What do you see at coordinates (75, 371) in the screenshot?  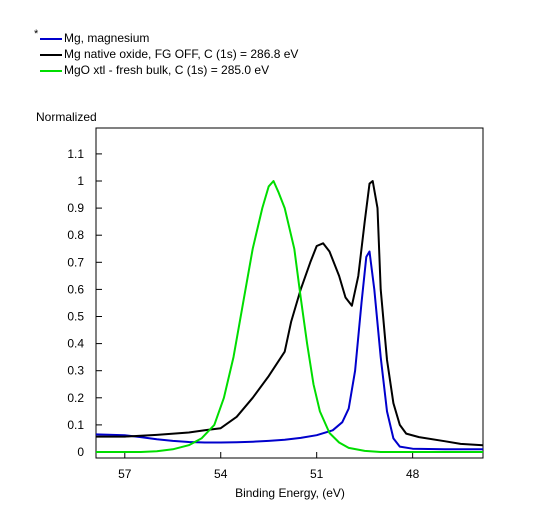 I see `y-tick-label: 0.3` at bounding box center [75, 371].